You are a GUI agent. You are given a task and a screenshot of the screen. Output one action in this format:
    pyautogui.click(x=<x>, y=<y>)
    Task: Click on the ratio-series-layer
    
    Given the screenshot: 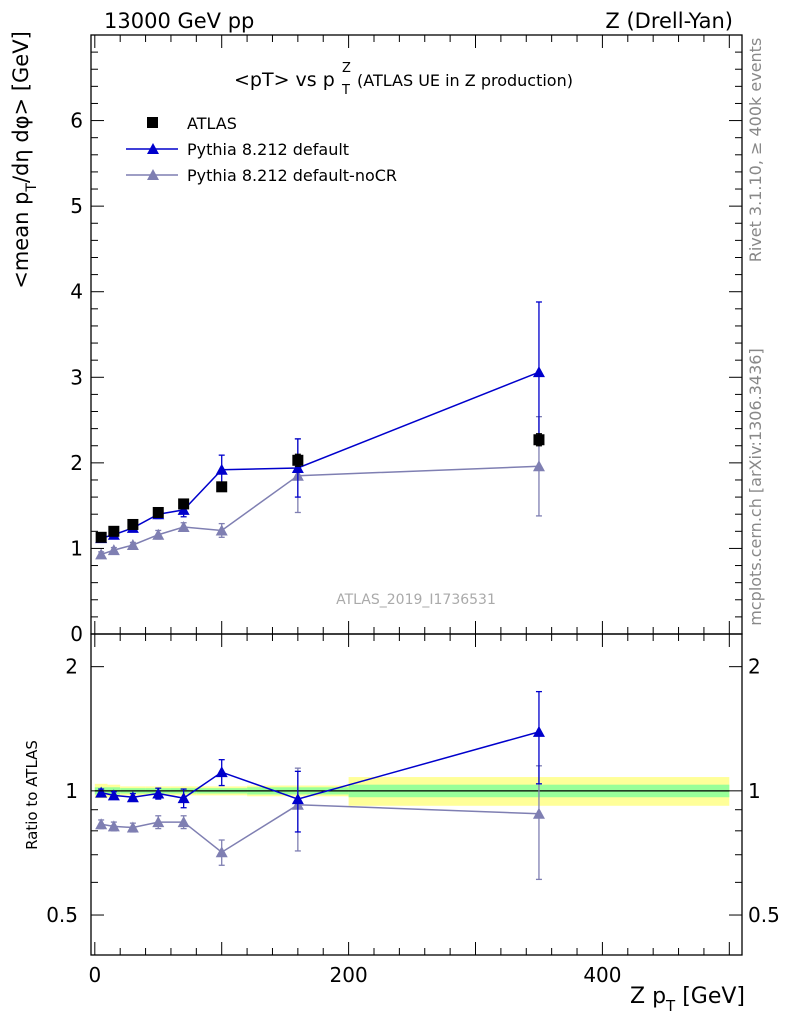 What is the action you would take?
    pyautogui.click(x=320, y=785)
    